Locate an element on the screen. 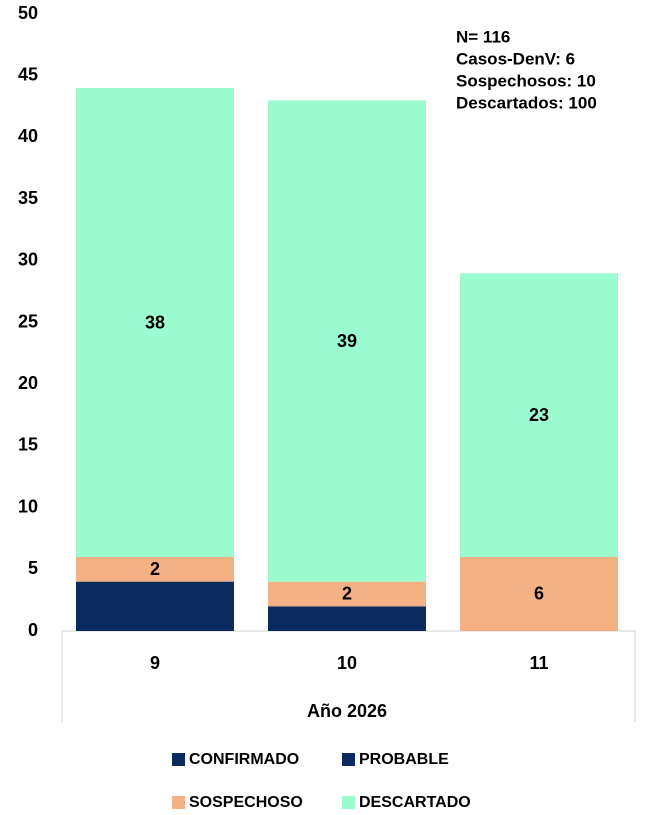 The height and width of the screenshot is (815, 649). annotation: Descartados: 100 is located at coordinates (526, 102).